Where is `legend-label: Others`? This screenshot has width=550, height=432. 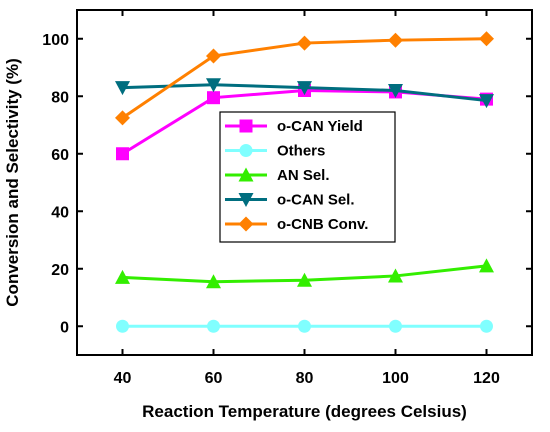 legend-label: Others is located at coordinates (301, 151).